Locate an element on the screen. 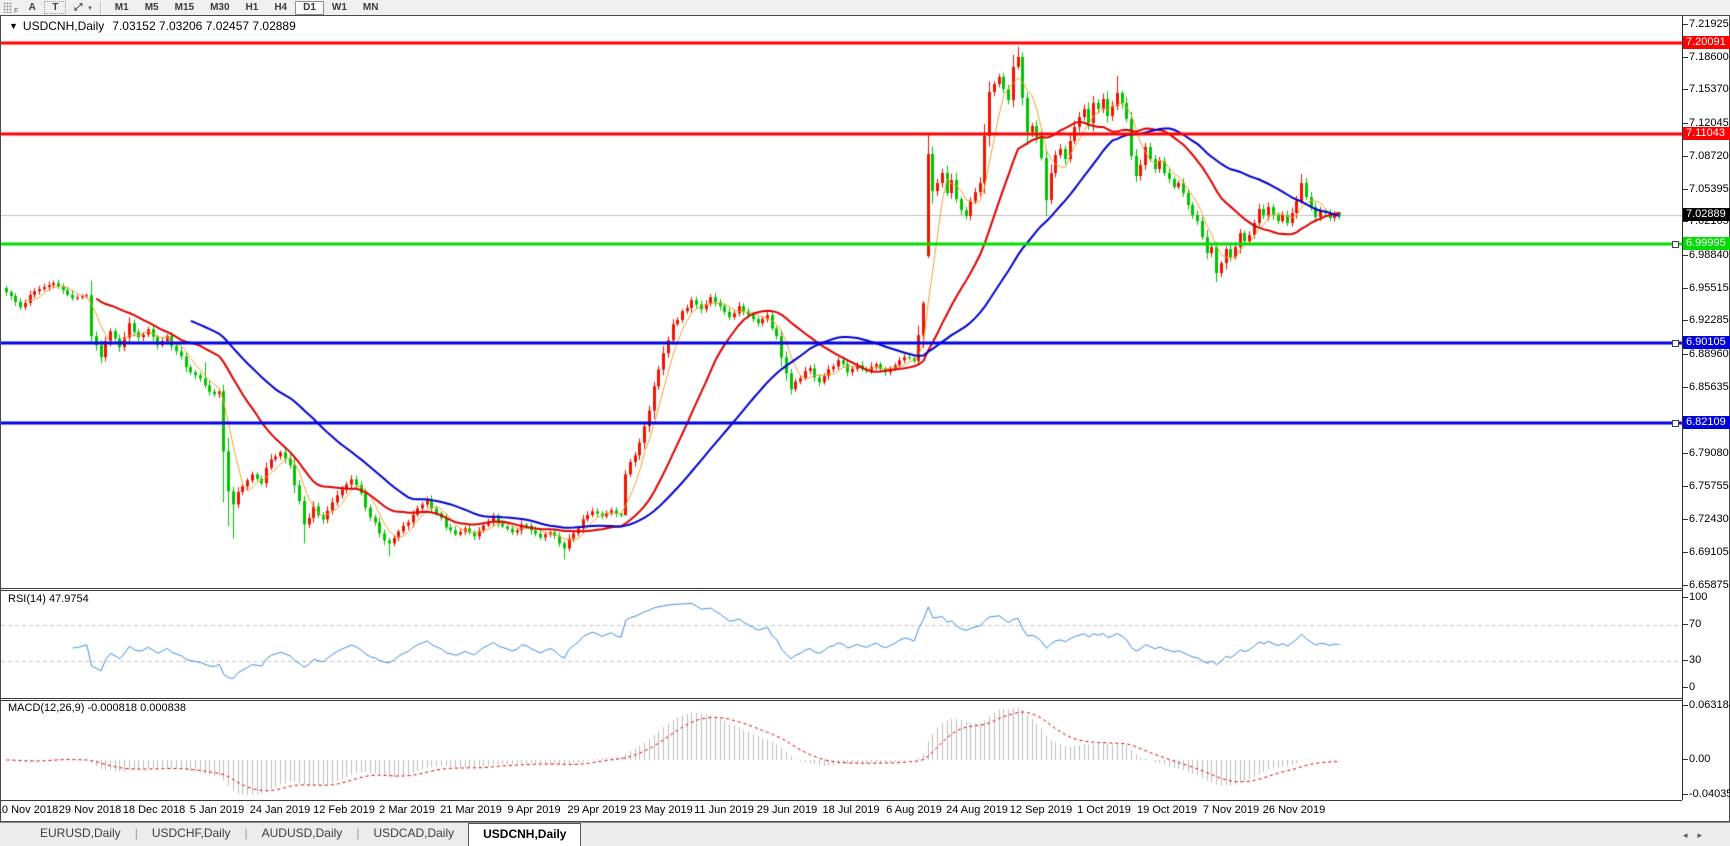  chart-menu-caret-icon: ▼ is located at coordinates (13, 26).